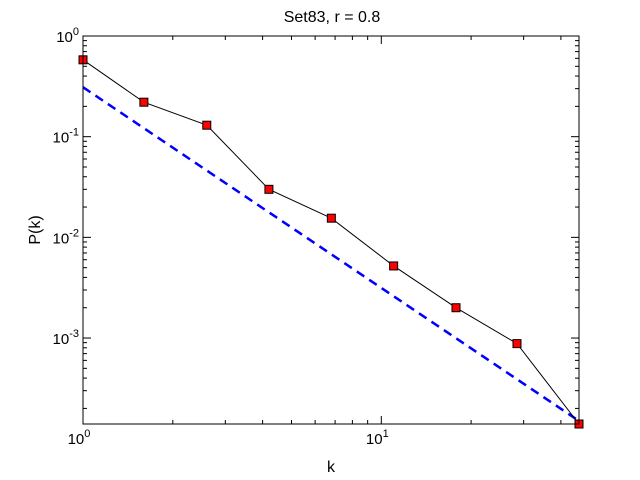  Describe the element at coordinates (331, 467) in the screenshot. I see `x-axis-label: k` at that location.